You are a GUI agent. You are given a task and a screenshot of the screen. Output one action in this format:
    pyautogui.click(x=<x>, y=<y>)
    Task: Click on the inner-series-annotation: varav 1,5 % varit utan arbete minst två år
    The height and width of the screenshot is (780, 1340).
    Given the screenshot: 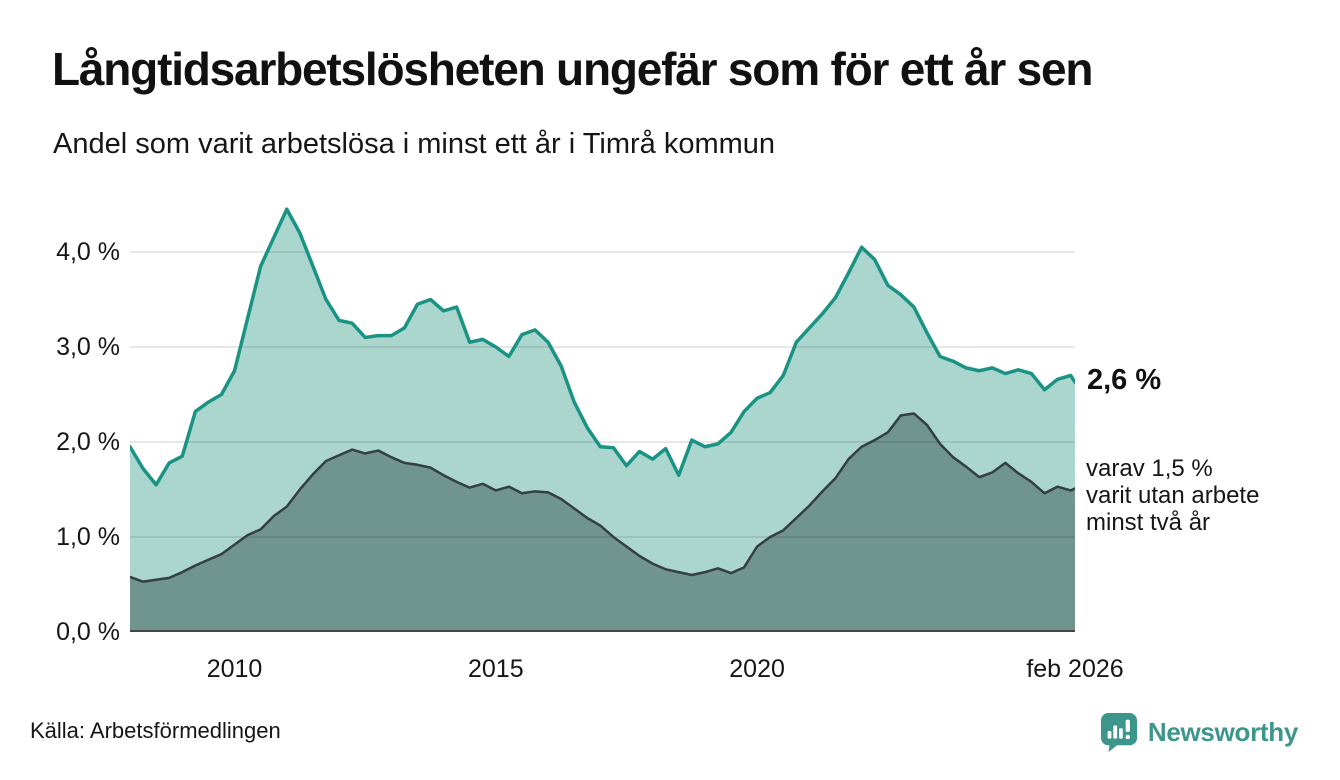 What is the action you would take?
    pyautogui.click(x=1172, y=495)
    